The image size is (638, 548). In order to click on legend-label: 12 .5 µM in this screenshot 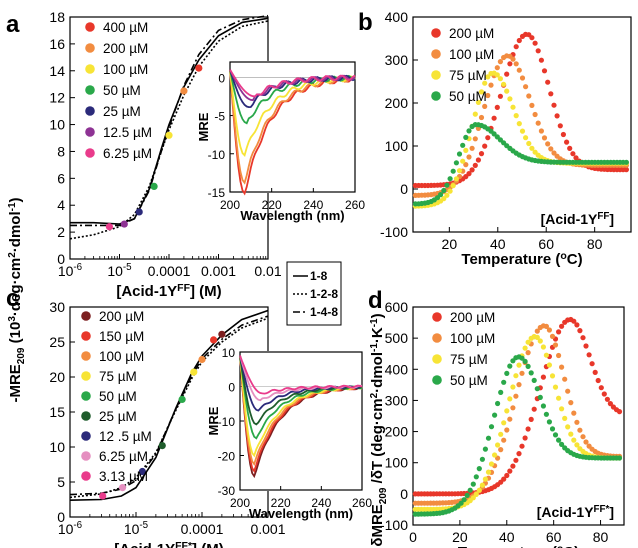, I will do `click(125, 436)`.